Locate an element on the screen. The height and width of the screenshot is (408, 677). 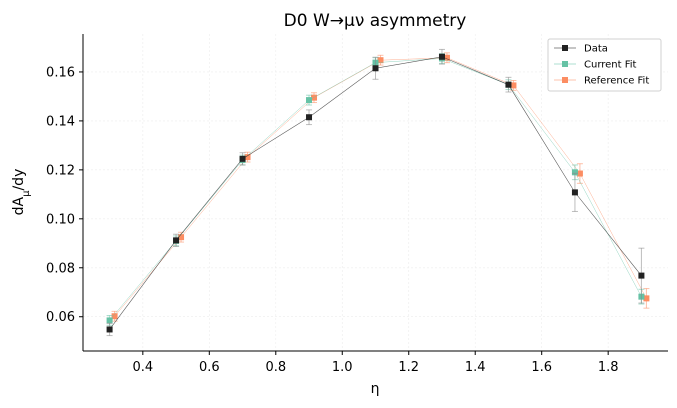
legend-frame is located at coordinates (604, 65).